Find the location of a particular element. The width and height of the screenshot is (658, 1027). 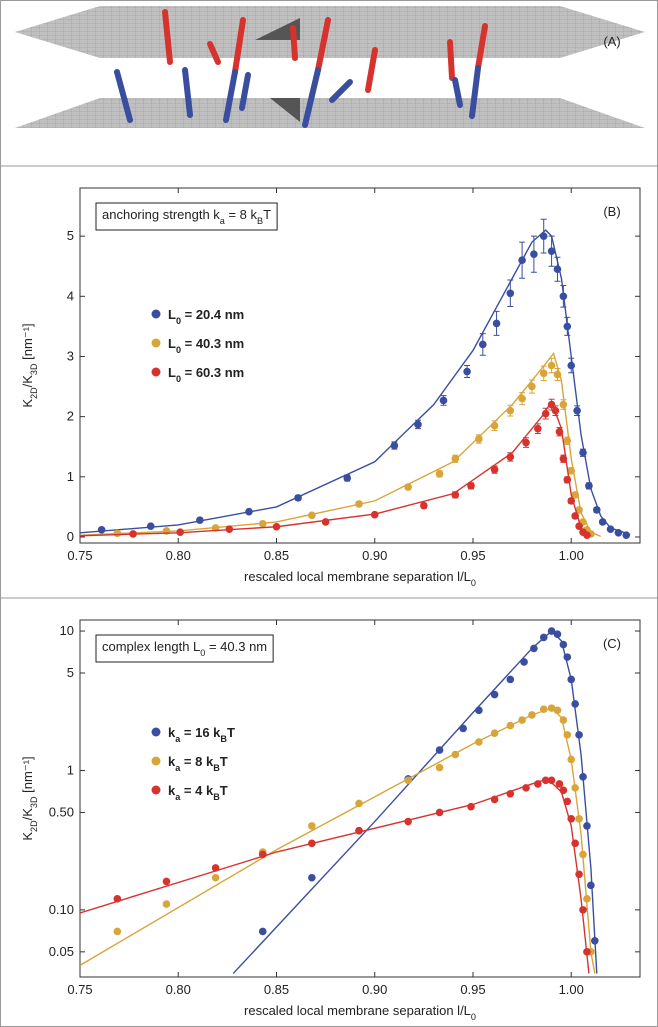

legend-label: L0 = 20.4 nm is located at coordinates (206, 316).